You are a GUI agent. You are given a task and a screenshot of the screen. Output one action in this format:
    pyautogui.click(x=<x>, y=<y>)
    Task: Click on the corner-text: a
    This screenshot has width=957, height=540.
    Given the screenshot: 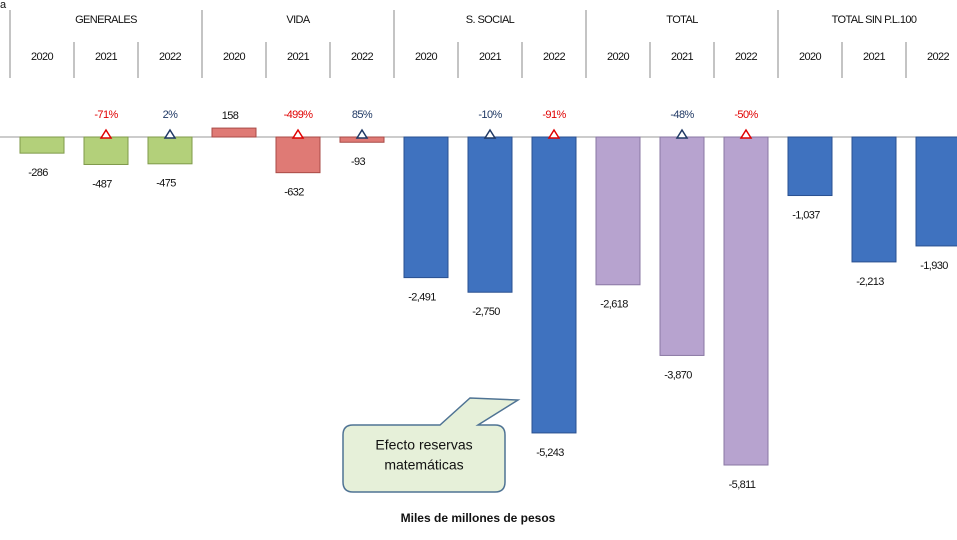 What is the action you would take?
    pyautogui.click(x=3, y=5)
    